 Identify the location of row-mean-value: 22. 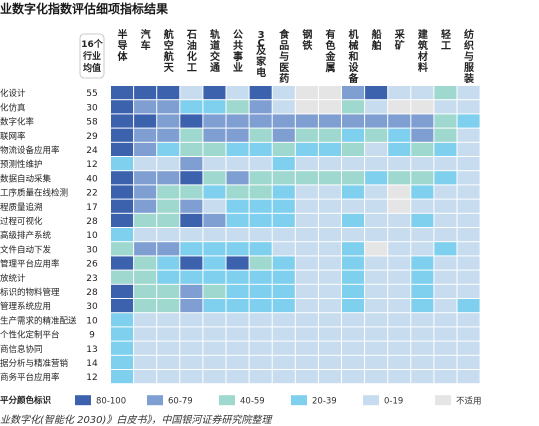
(91, 194).